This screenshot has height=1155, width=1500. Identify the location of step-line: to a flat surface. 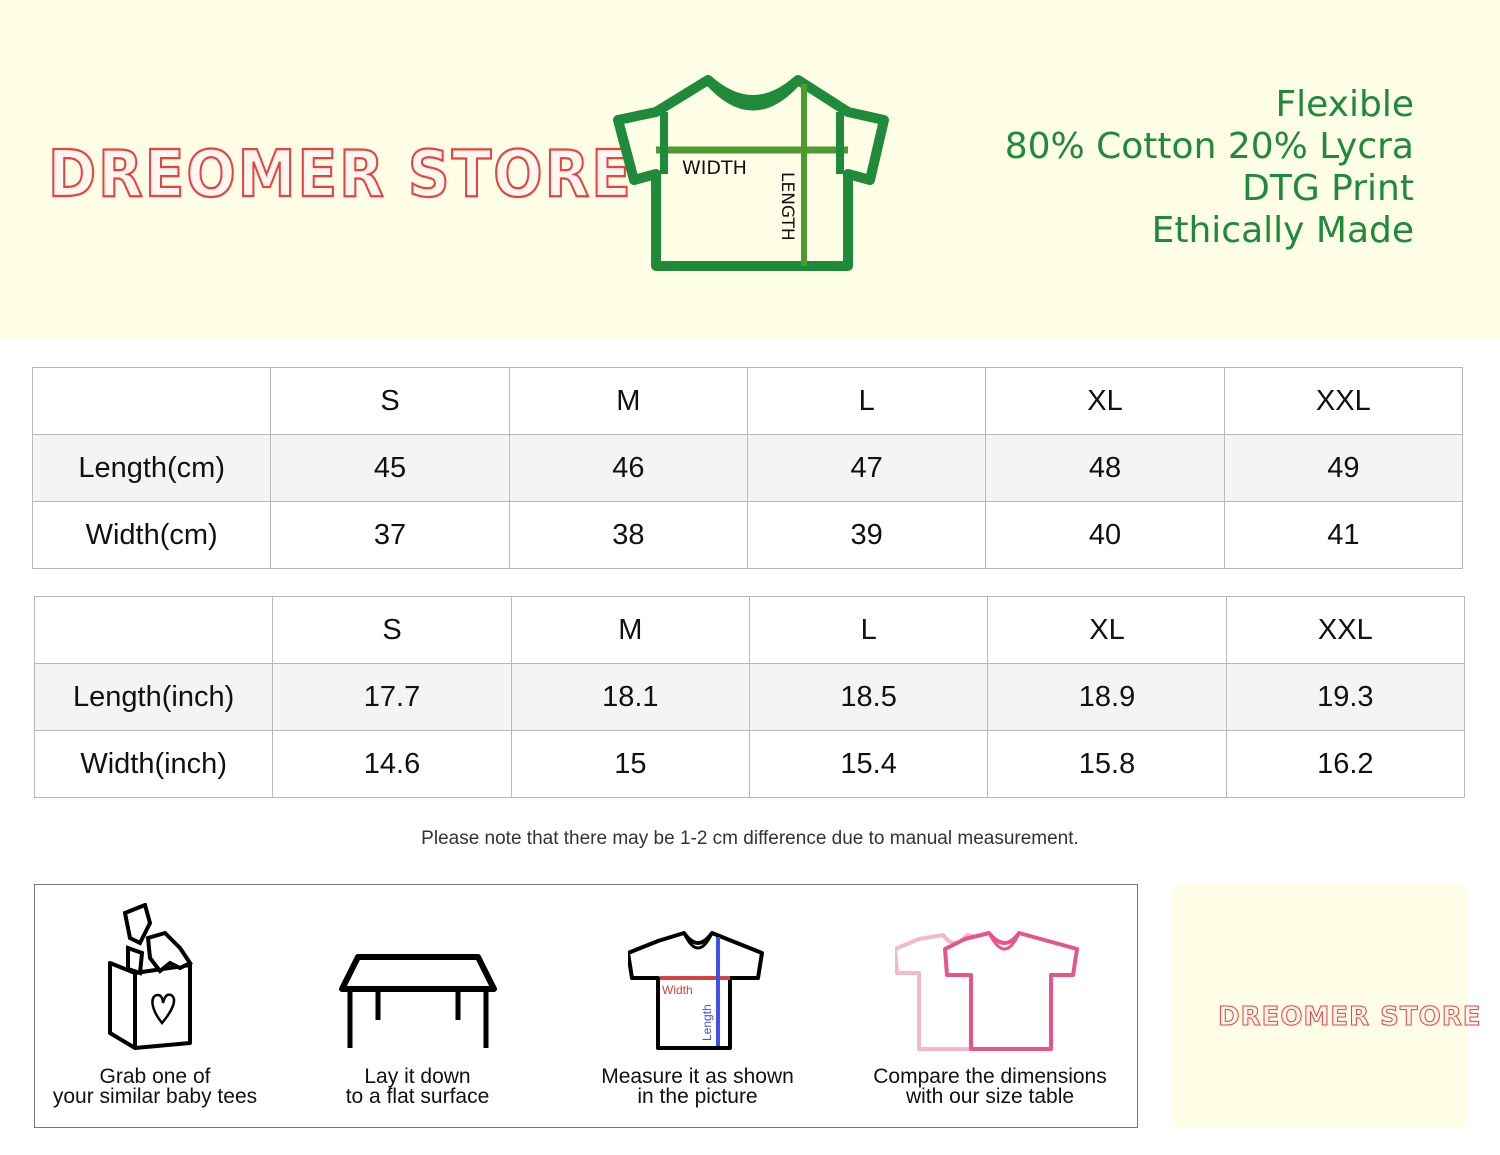
(417, 1096).